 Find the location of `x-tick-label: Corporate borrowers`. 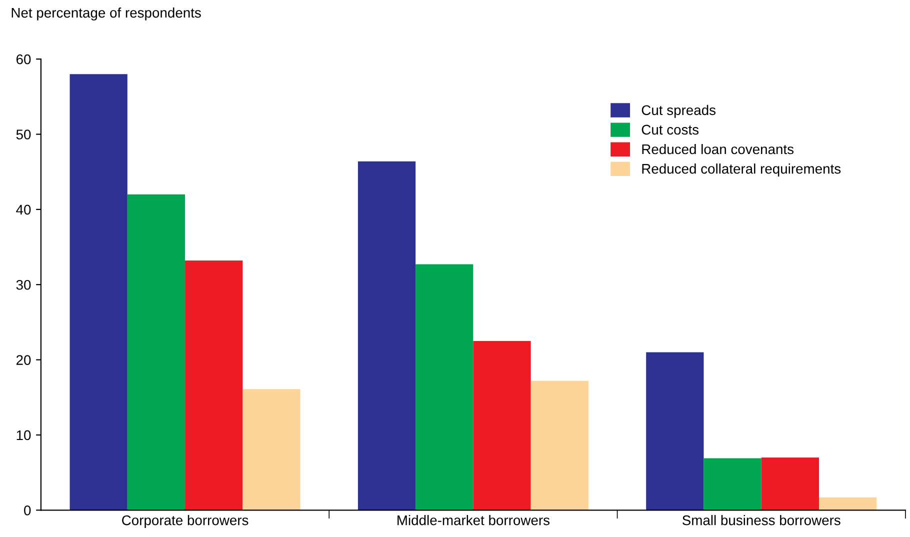

x-tick-label: Corporate borrowers is located at coordinates (185, 521).